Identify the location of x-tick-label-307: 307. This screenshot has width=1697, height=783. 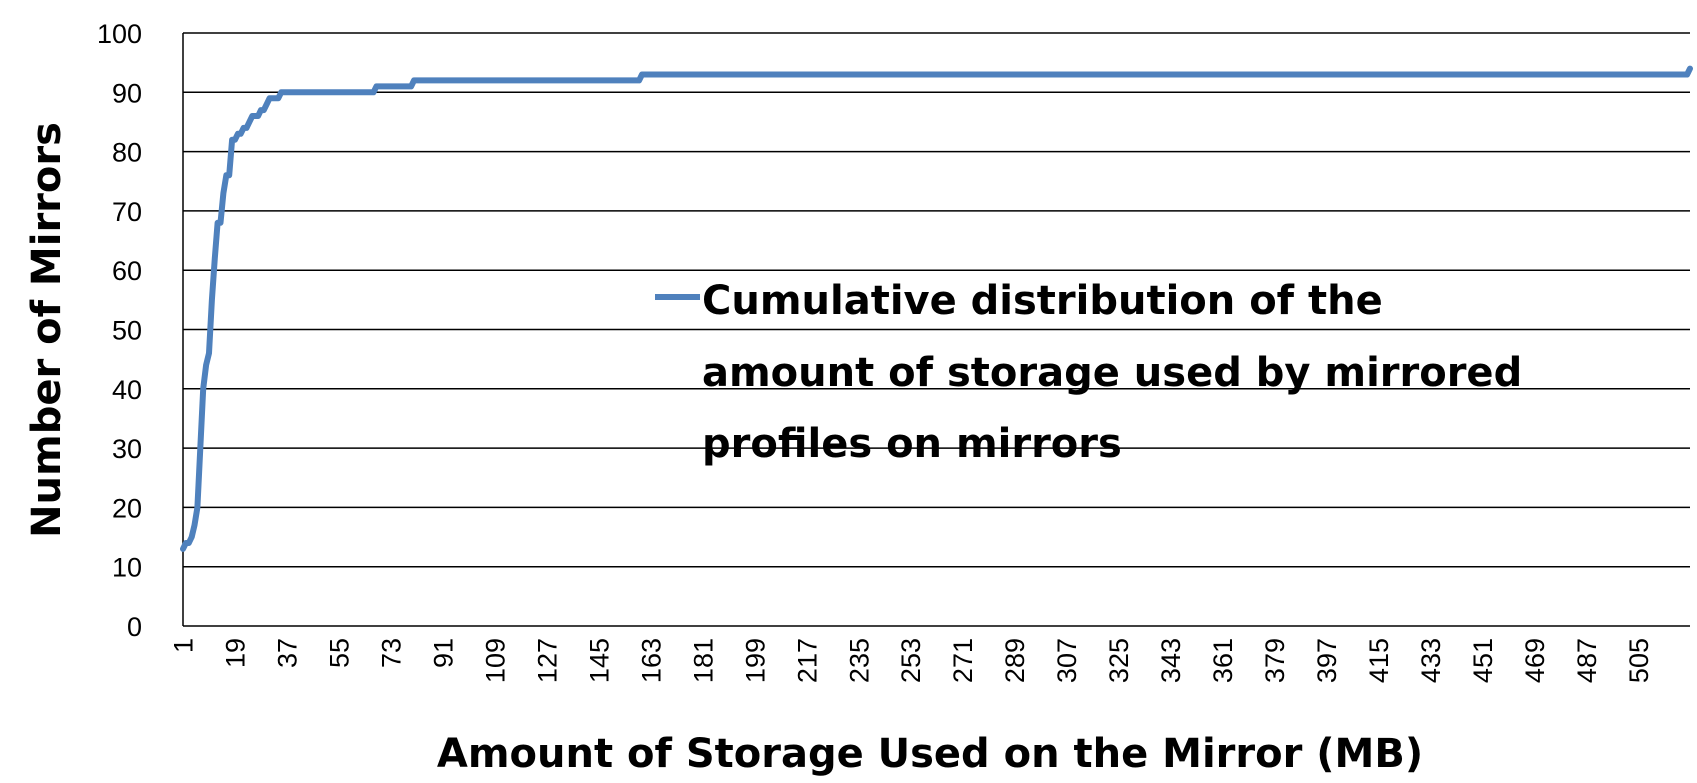
(1067, 660).